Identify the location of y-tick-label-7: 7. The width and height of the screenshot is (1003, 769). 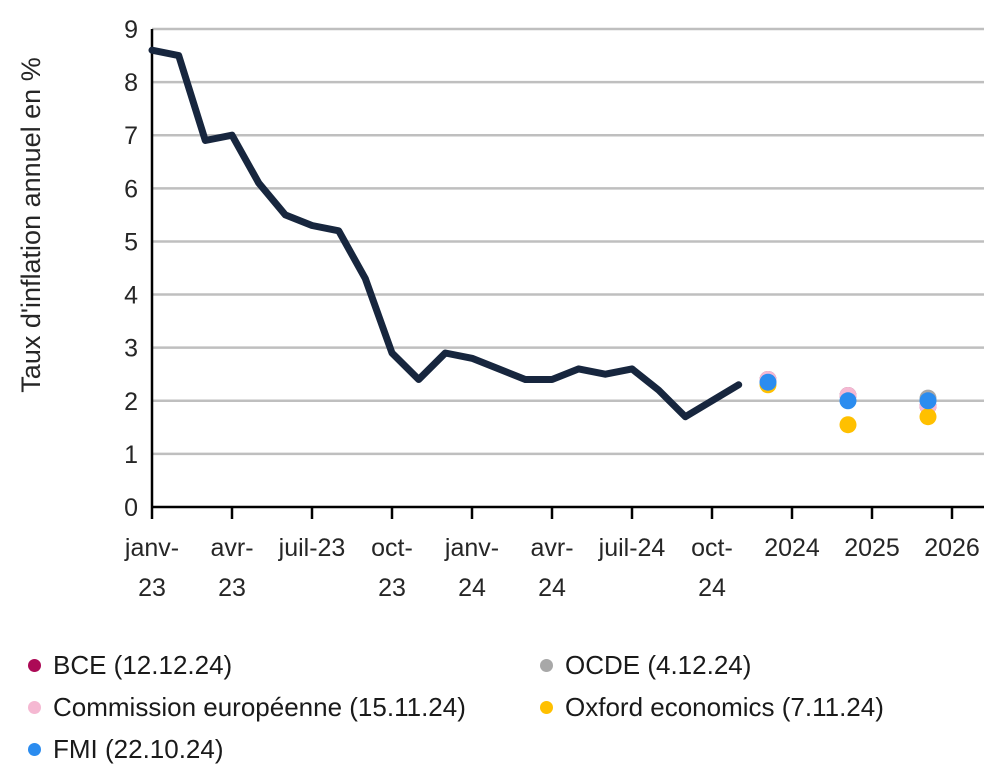
(131, 136).